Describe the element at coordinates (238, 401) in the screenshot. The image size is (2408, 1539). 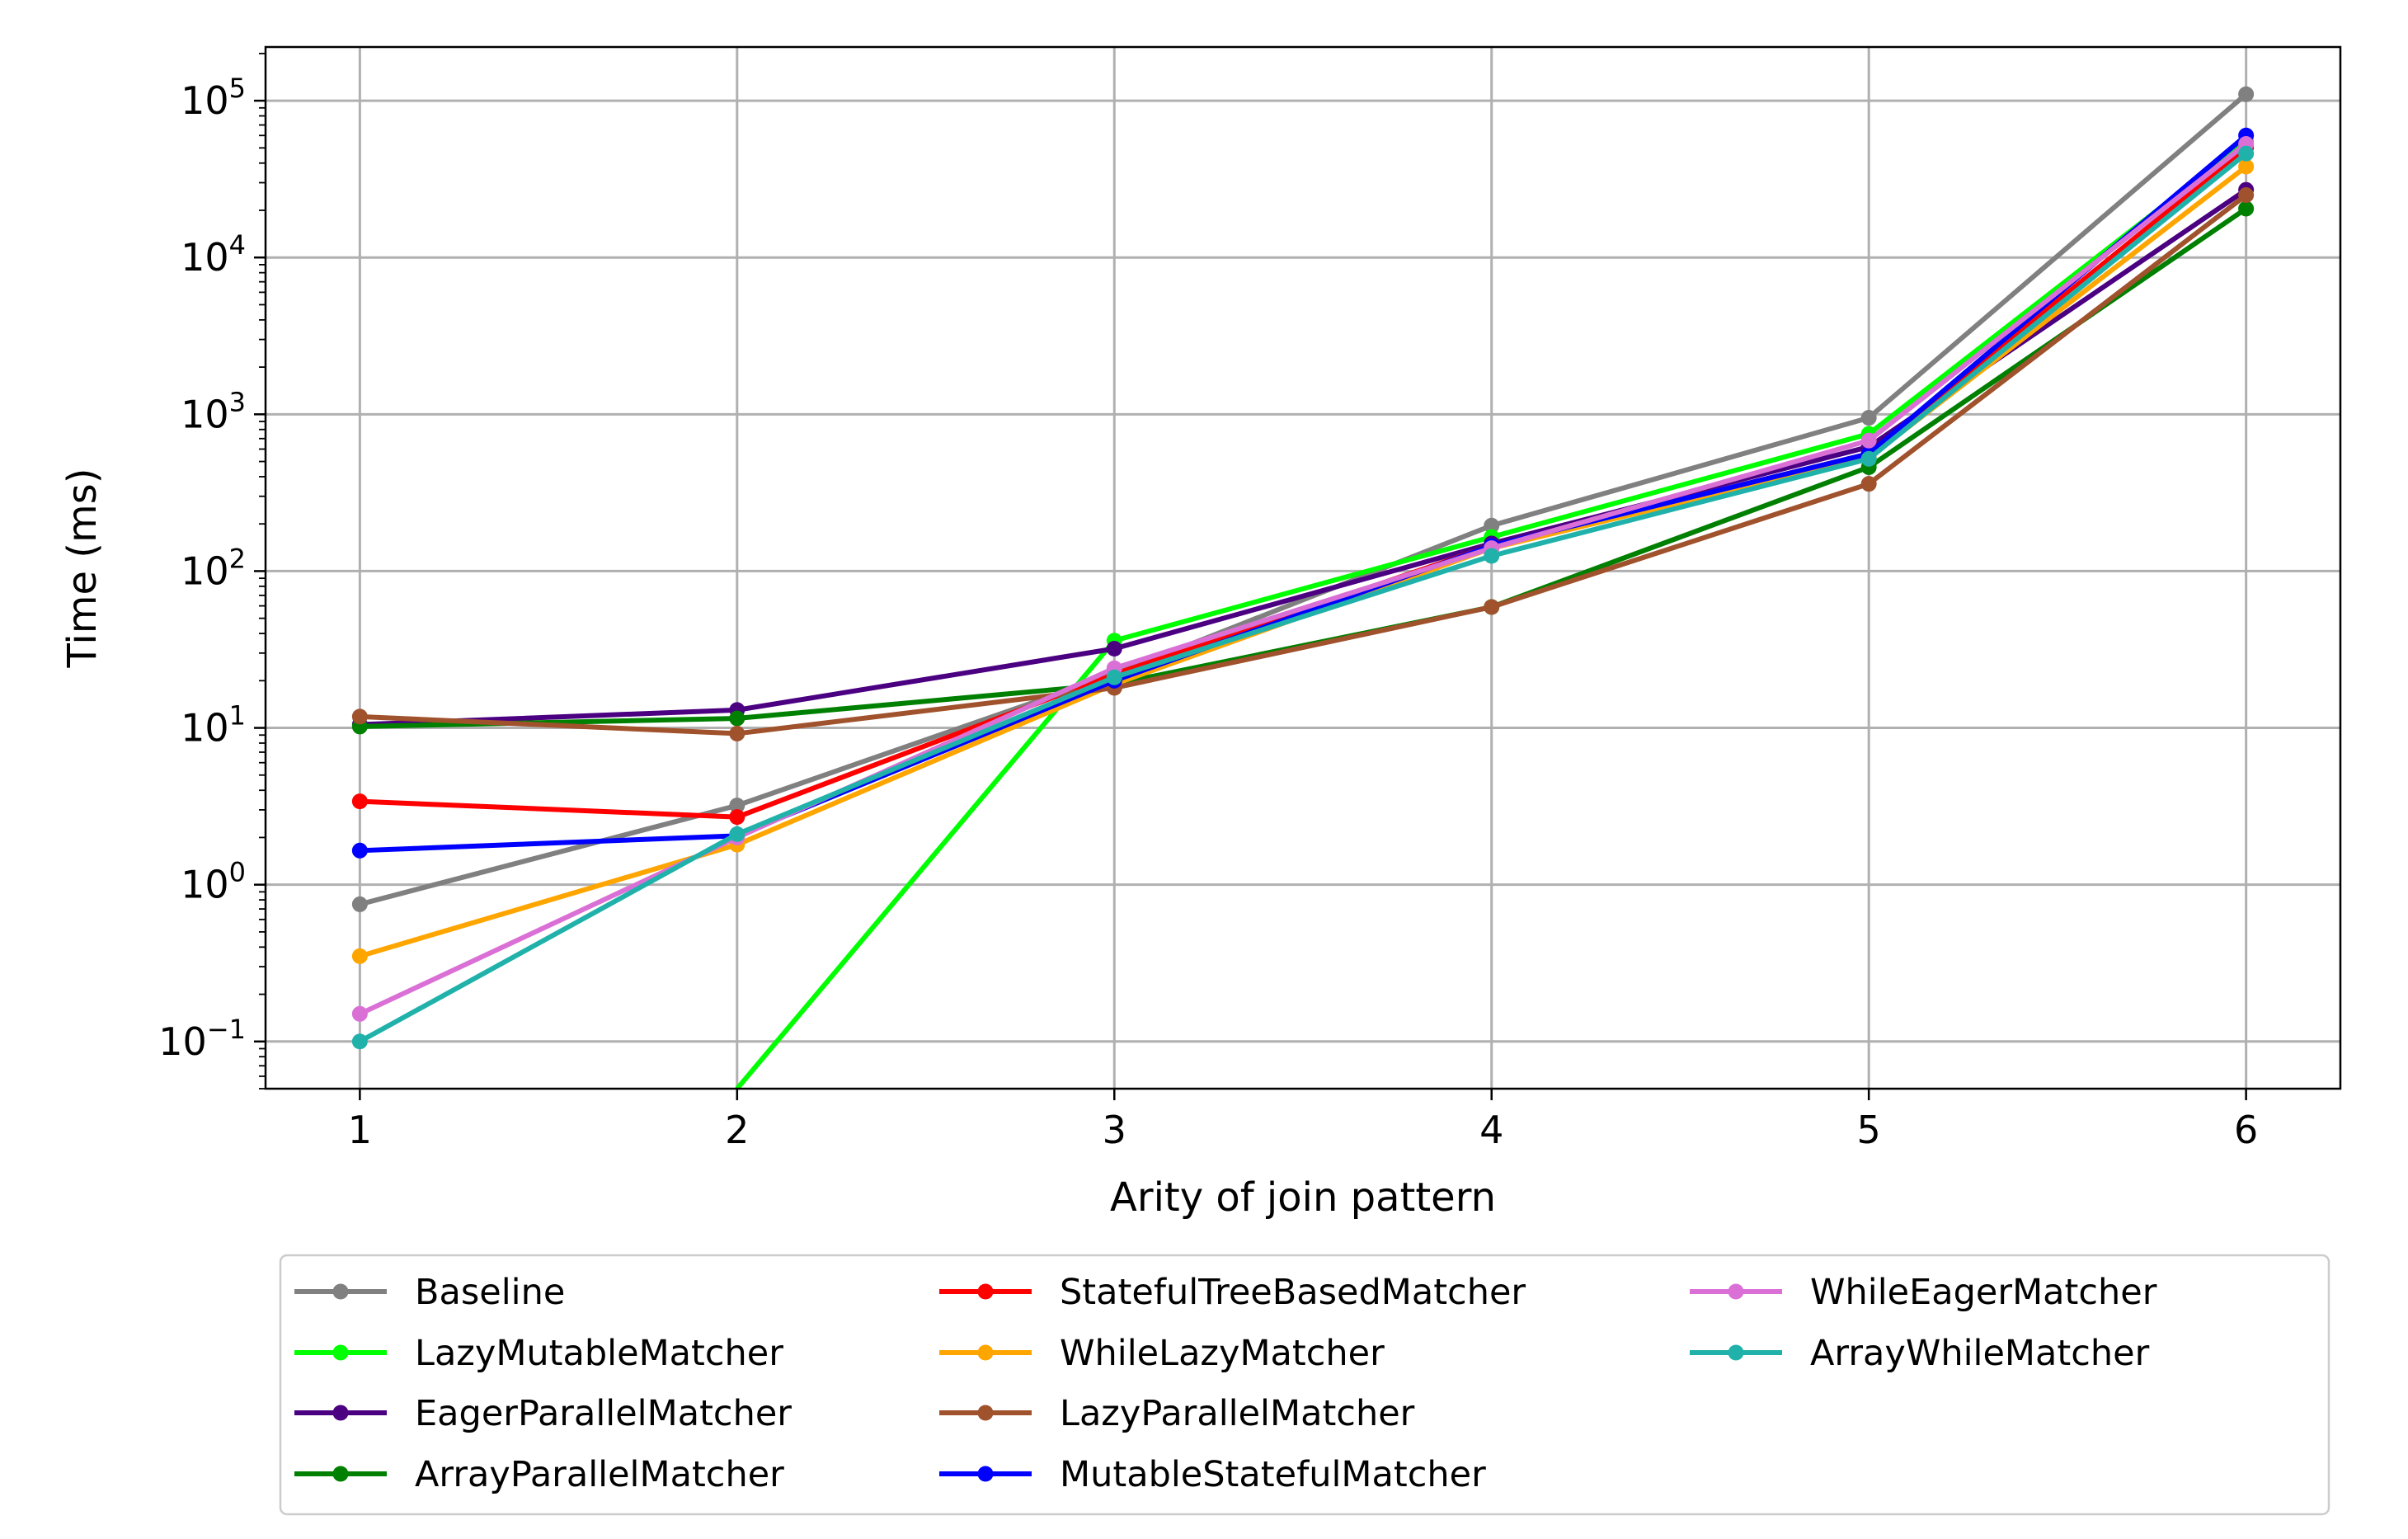
I see `y-tick-exponent: 3` at that location.